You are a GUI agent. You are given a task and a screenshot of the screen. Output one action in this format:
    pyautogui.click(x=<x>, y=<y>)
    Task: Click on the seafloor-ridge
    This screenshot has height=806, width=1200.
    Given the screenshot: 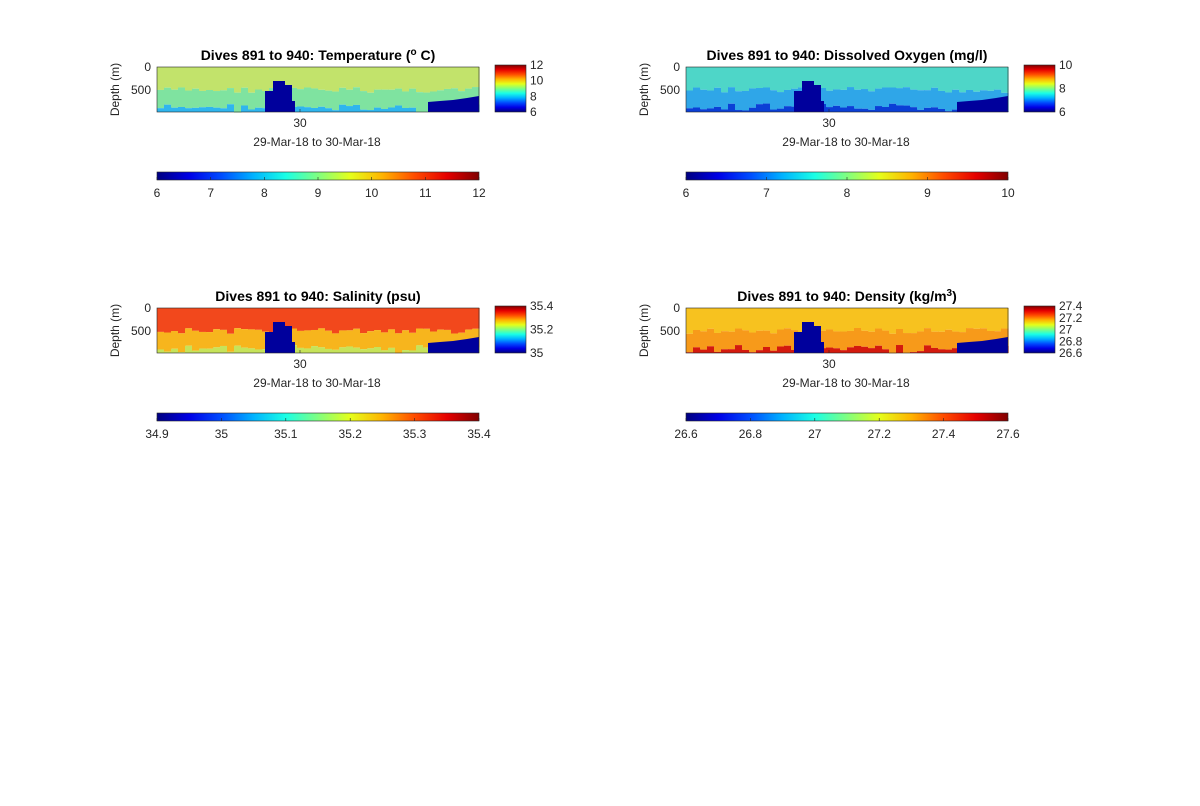 What is the action you would take?
    pyautogui.click(x=280, y=337)
    